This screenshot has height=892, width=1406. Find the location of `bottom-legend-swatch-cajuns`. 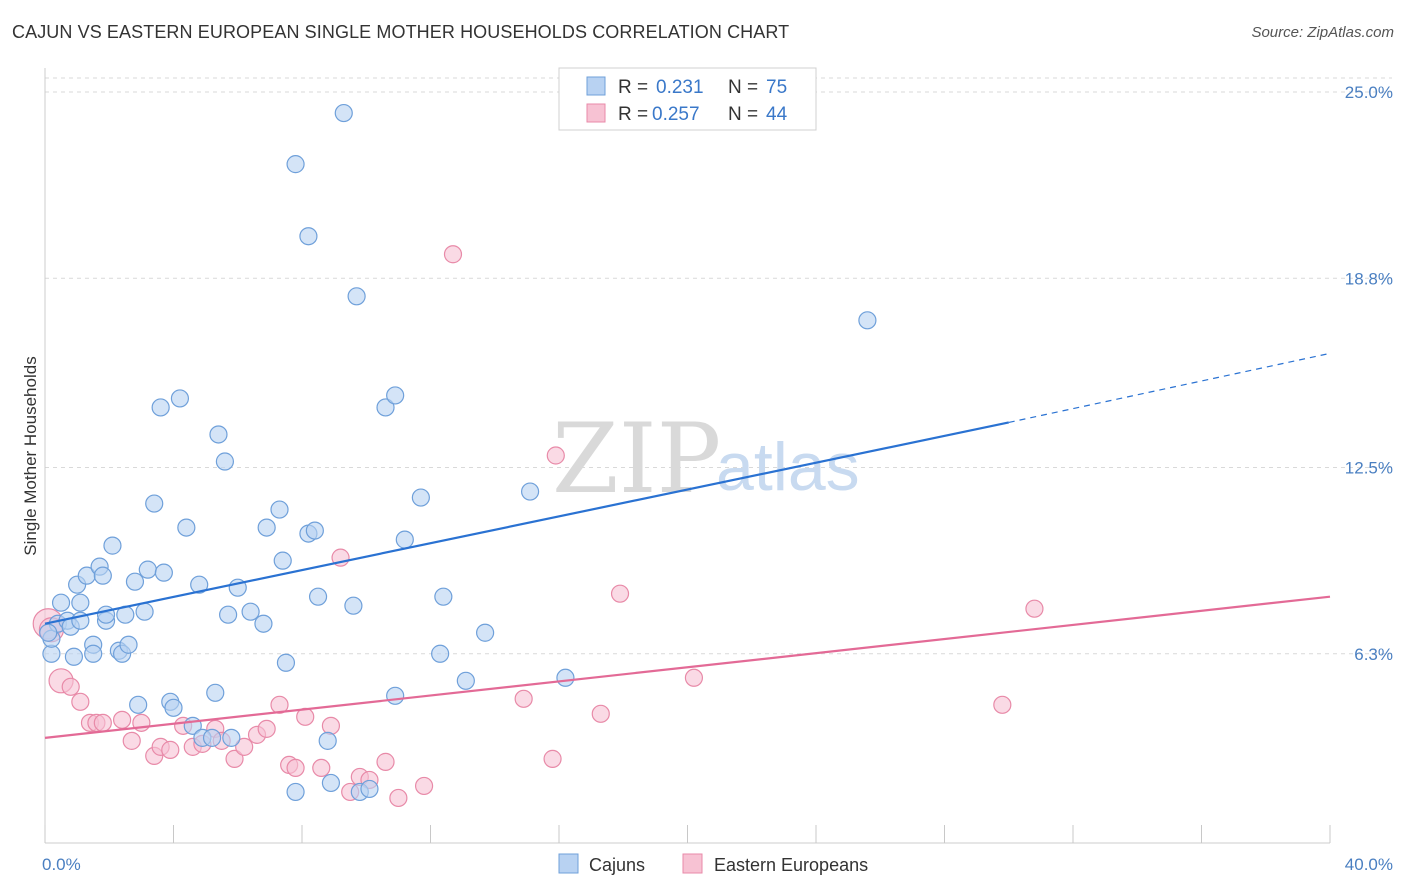

bottom-legend-swatch-cajuns is located at coordinates (568, 863).